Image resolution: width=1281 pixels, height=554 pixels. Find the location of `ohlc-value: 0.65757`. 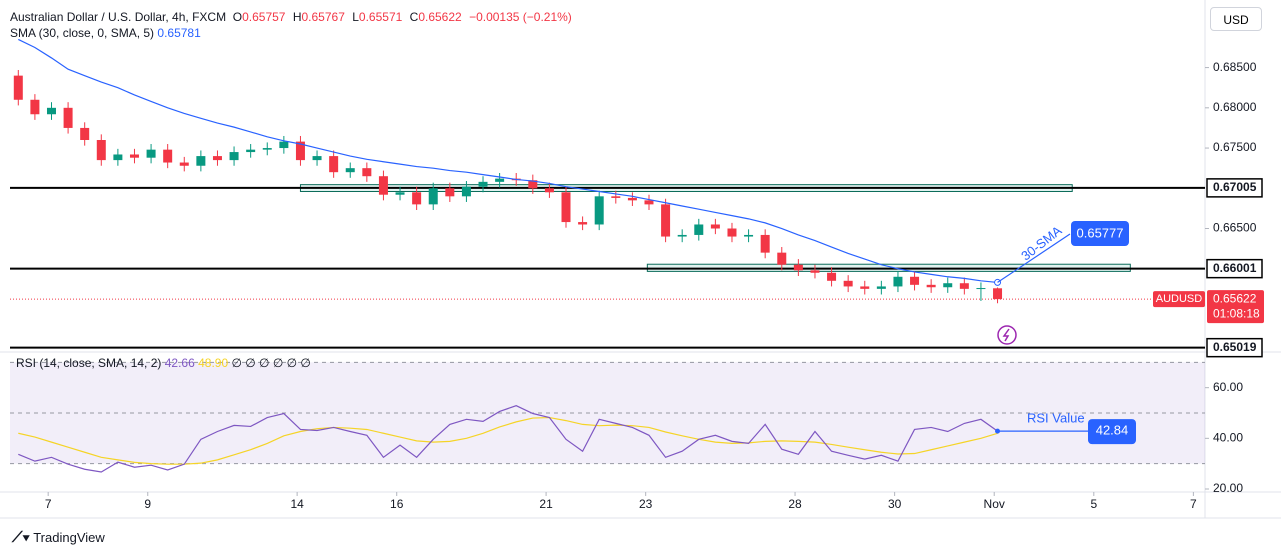

ohlc-value: 0.65757 is located at coordinates (264, 17).